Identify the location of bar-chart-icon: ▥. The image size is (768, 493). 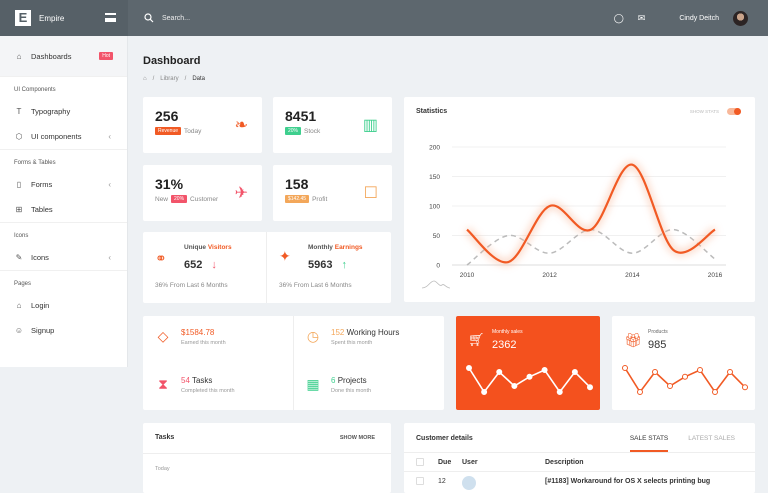
(370, 125).